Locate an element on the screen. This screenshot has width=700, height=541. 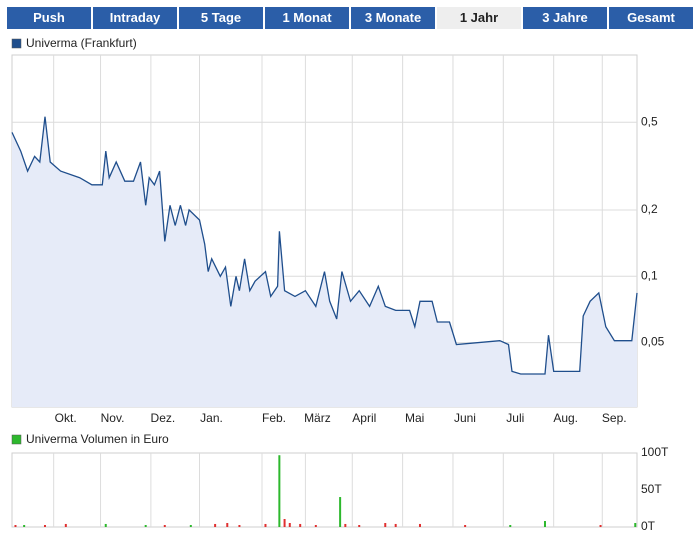
x-tick-label: Jan. is located at coordinates (211, 418).